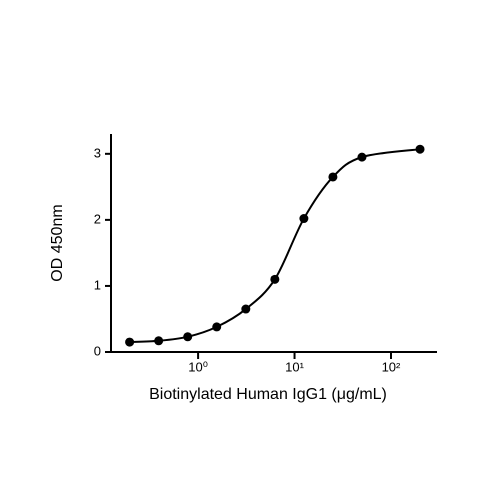 Image resolution: width=500 pixels, height=500 pixels. What do you see at coordinates (391, 366) in the screenshot?
I see `x-tick-label: 10²` at bounding box center [391, 366].